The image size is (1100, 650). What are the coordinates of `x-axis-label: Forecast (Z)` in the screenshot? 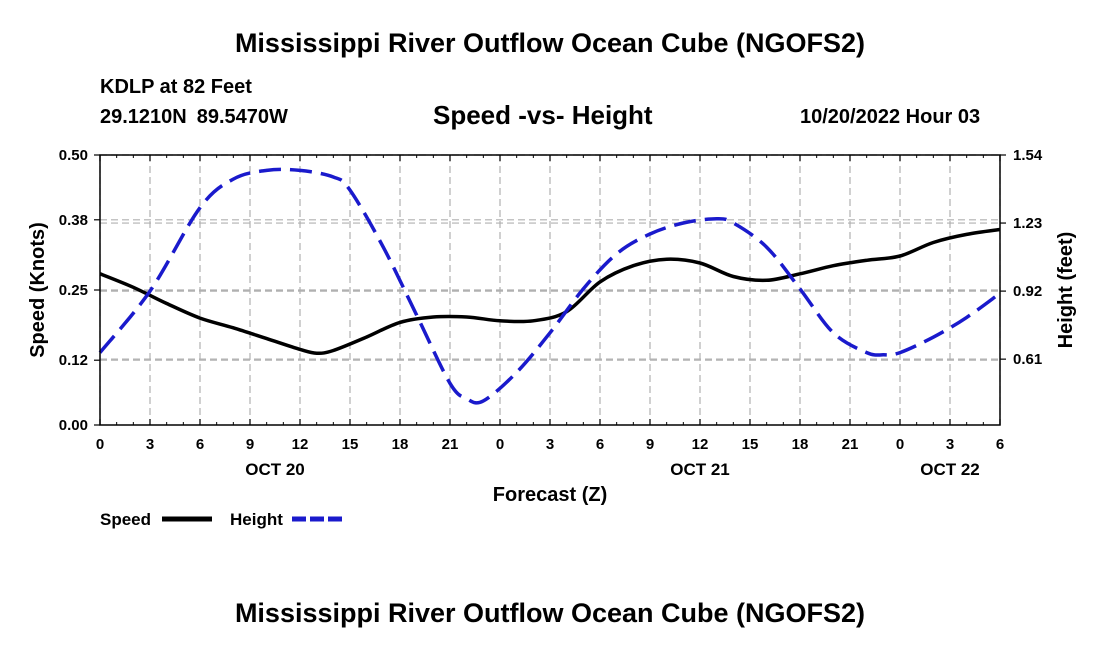 It's located at (550, 495).